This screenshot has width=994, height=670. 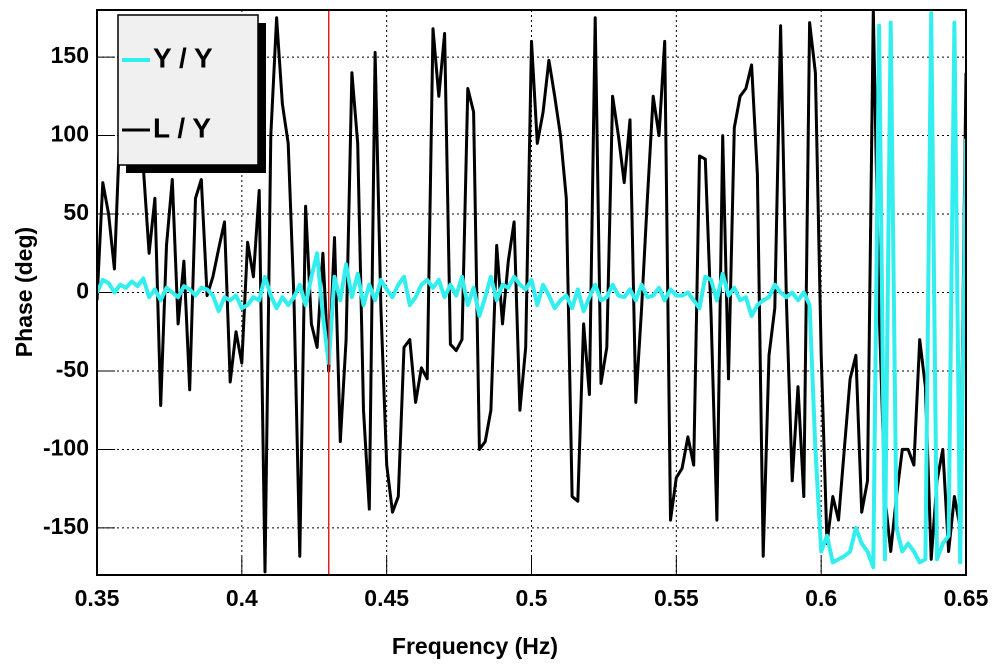 What do you see at coordinates (82, 291) in the screenshot?
I see `y-tick-label: 0` at bounding box center [82, 291].